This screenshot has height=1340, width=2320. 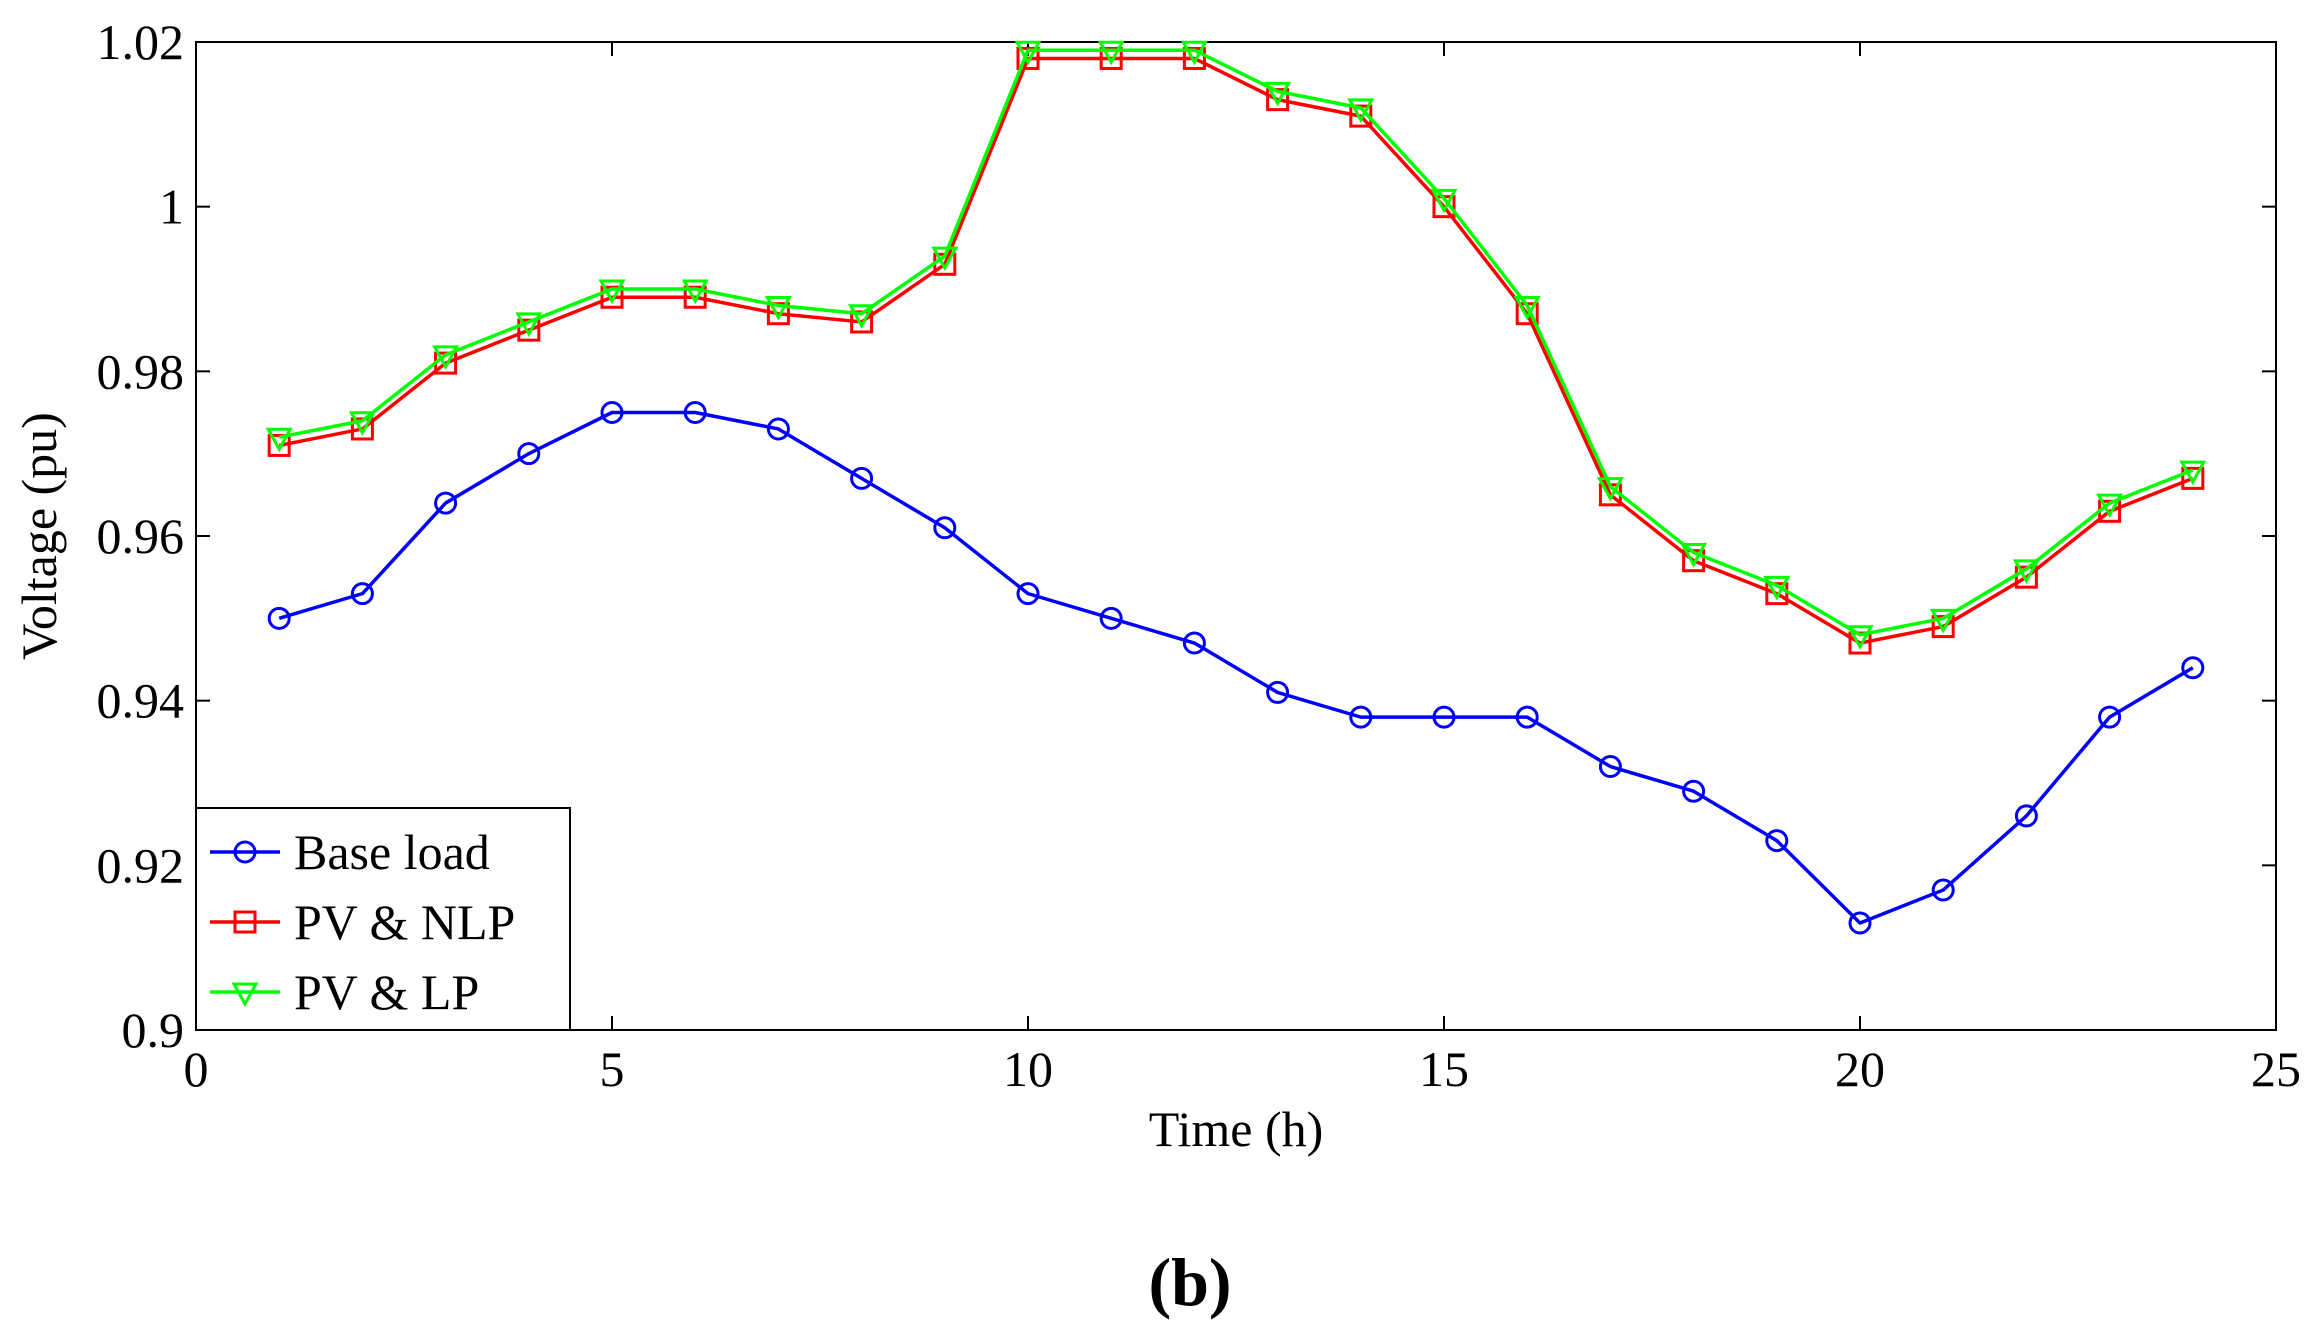 I want to click on y-tick-label: 0.9, so click(x=153, y=1030).